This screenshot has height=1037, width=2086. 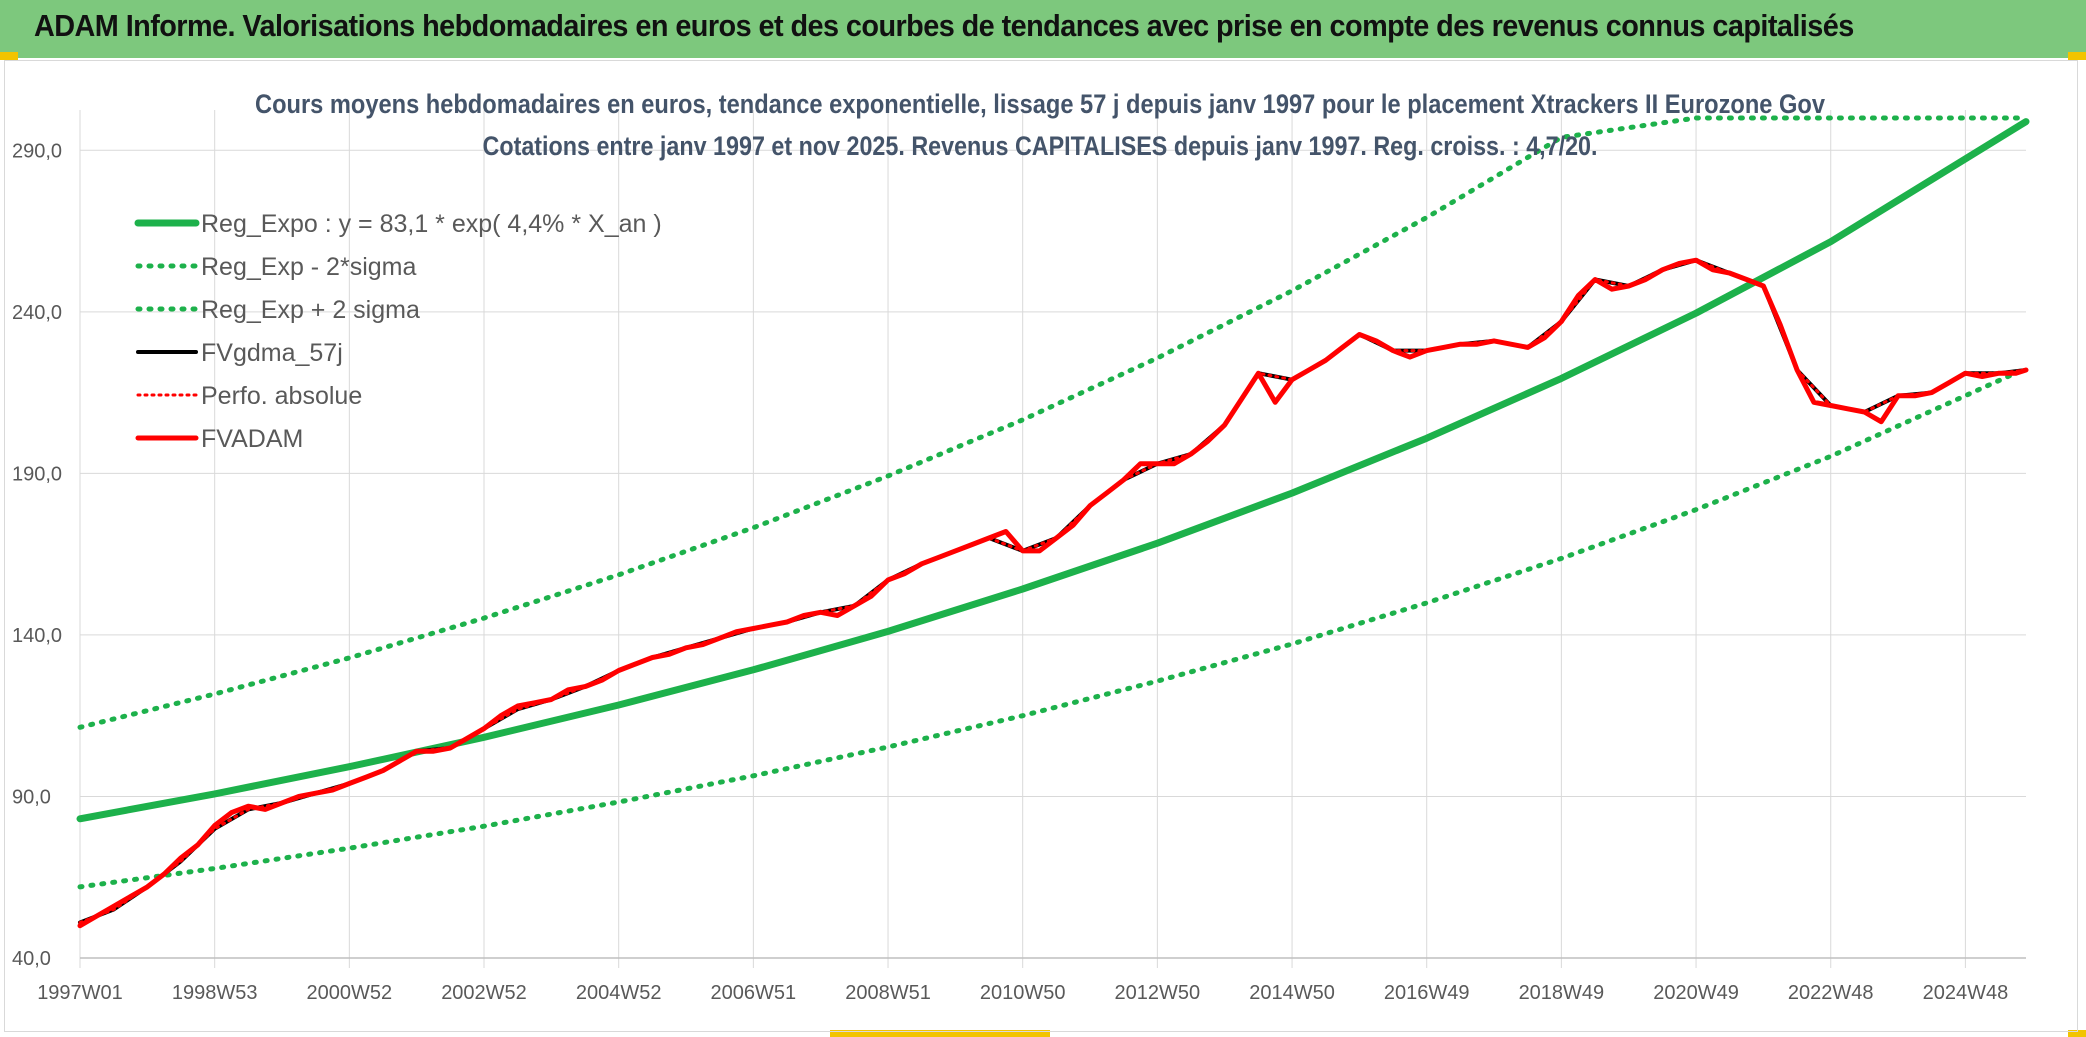 What do you see at coordinates (484, 993) in the screenshot?
I see `x-tick-label: 2002W52` at bounding box center [484, 993].